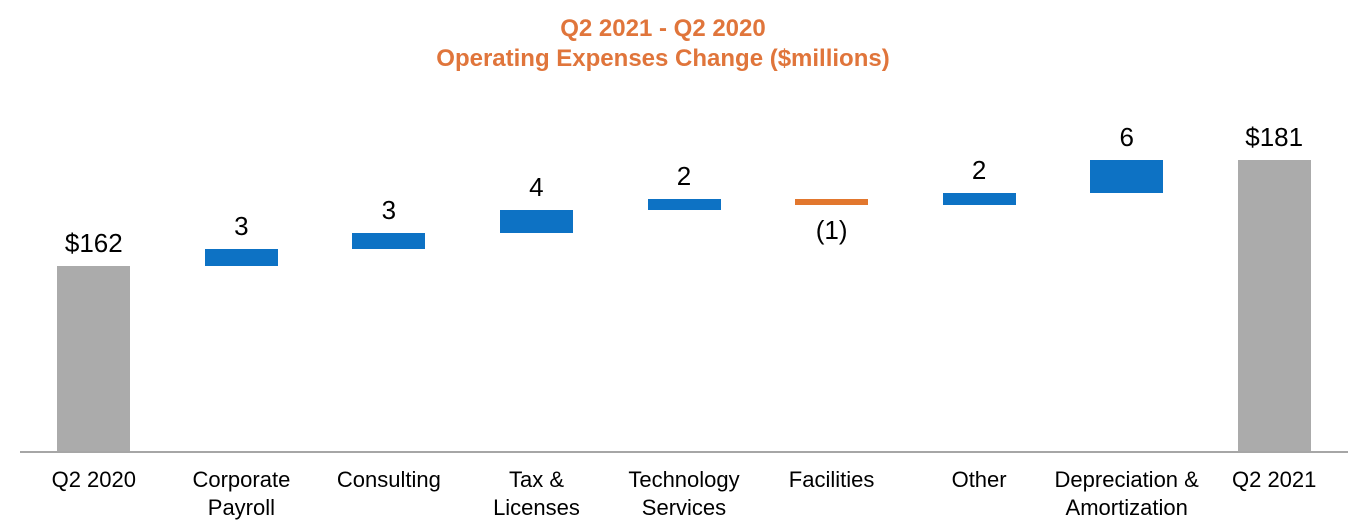 The width and height of the screenshot is (1368, 532). What do you see at coordinates (684, 493) in the screenshot?
I see `category-label-technology-services: Technology Services` at bounding box center [684, 493].